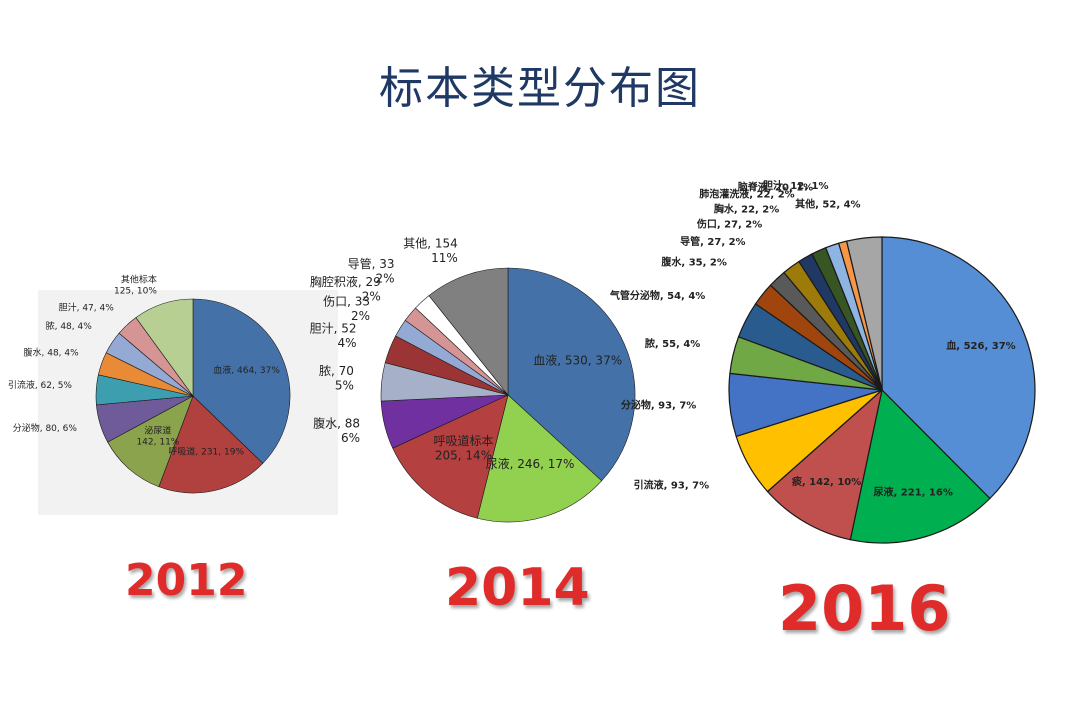  I want to click on slice-label-2014-2: 呼吸道标本 205, 14%, so click(463, 448).